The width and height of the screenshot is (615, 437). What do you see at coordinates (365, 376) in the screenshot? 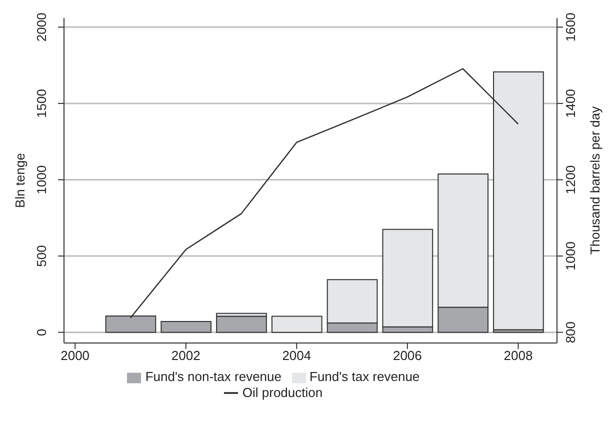
I see `legend-label: Fund's tax revenue` at bounding box center [365, 376].